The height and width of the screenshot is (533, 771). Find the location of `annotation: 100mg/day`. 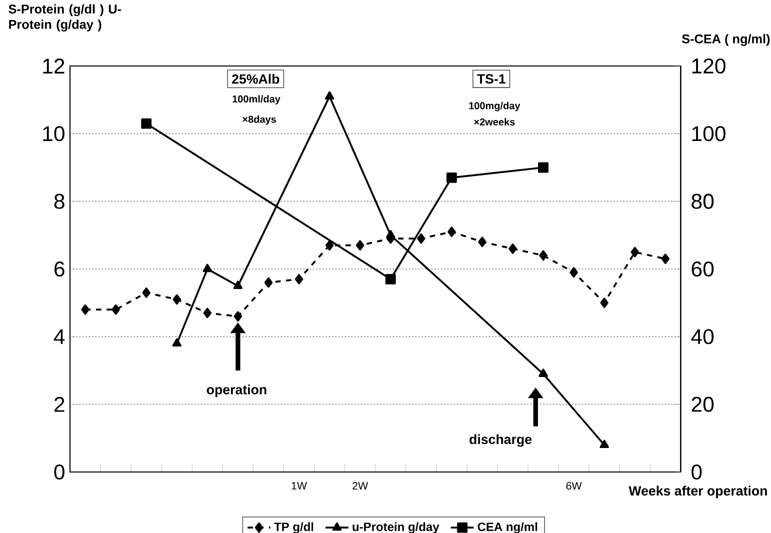

annotation: 100mg/day is located at coordinates (494, 107).